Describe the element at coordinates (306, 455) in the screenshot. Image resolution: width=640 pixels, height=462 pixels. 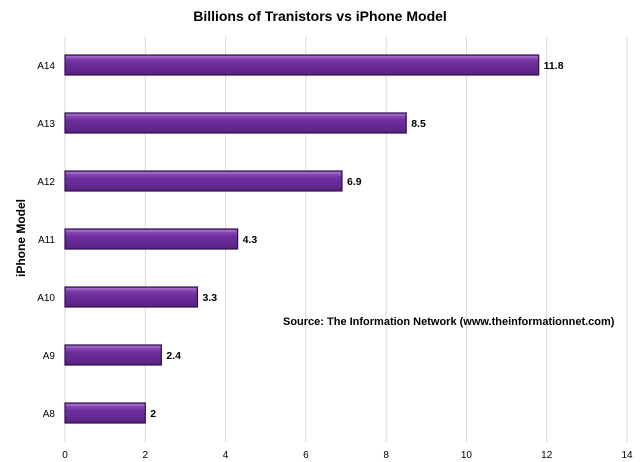
I see `x-tick-label: 6` at that location.